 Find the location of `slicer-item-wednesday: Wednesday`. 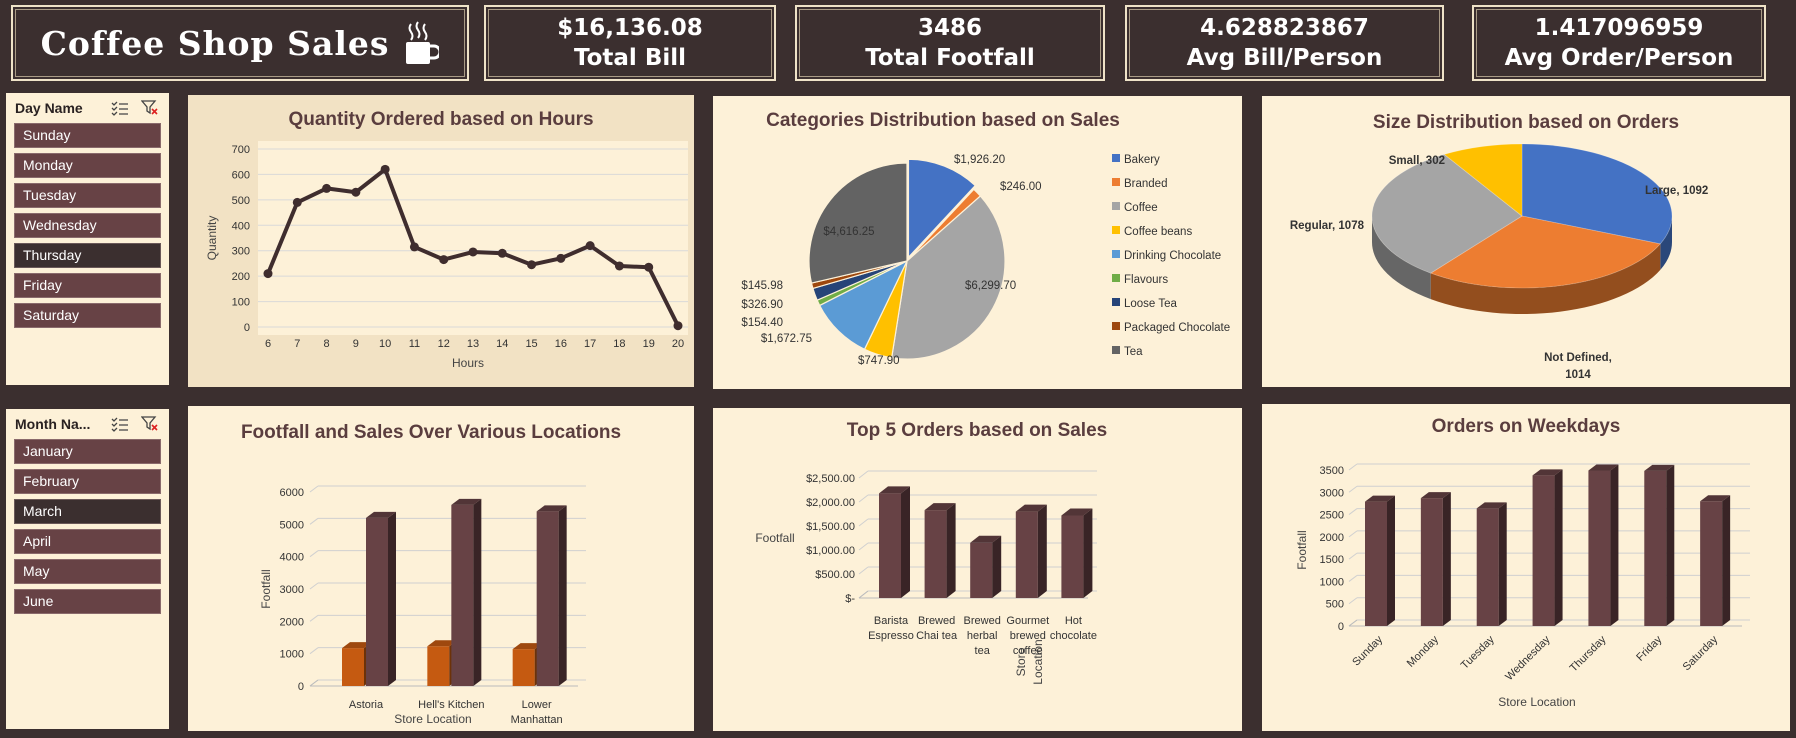

slicer-item-wednesday: Wednesday is located at coordinates (87, 225).